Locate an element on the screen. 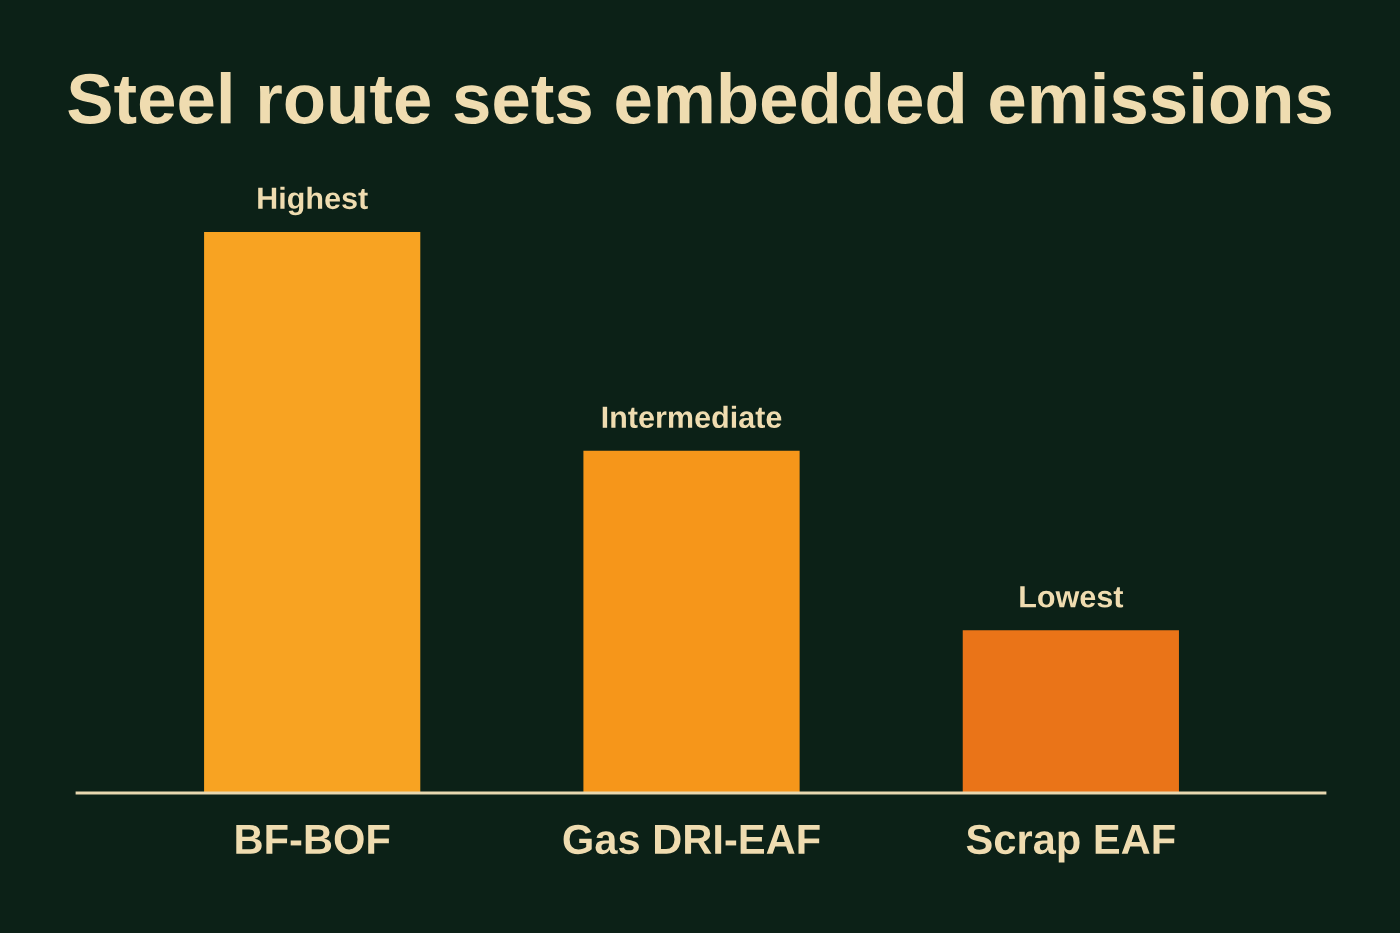 Image resolution: width=1400 pixels, height=933 pixels. chart-title: Steel route sets embedded emissions is located at coordinates (699, 98).